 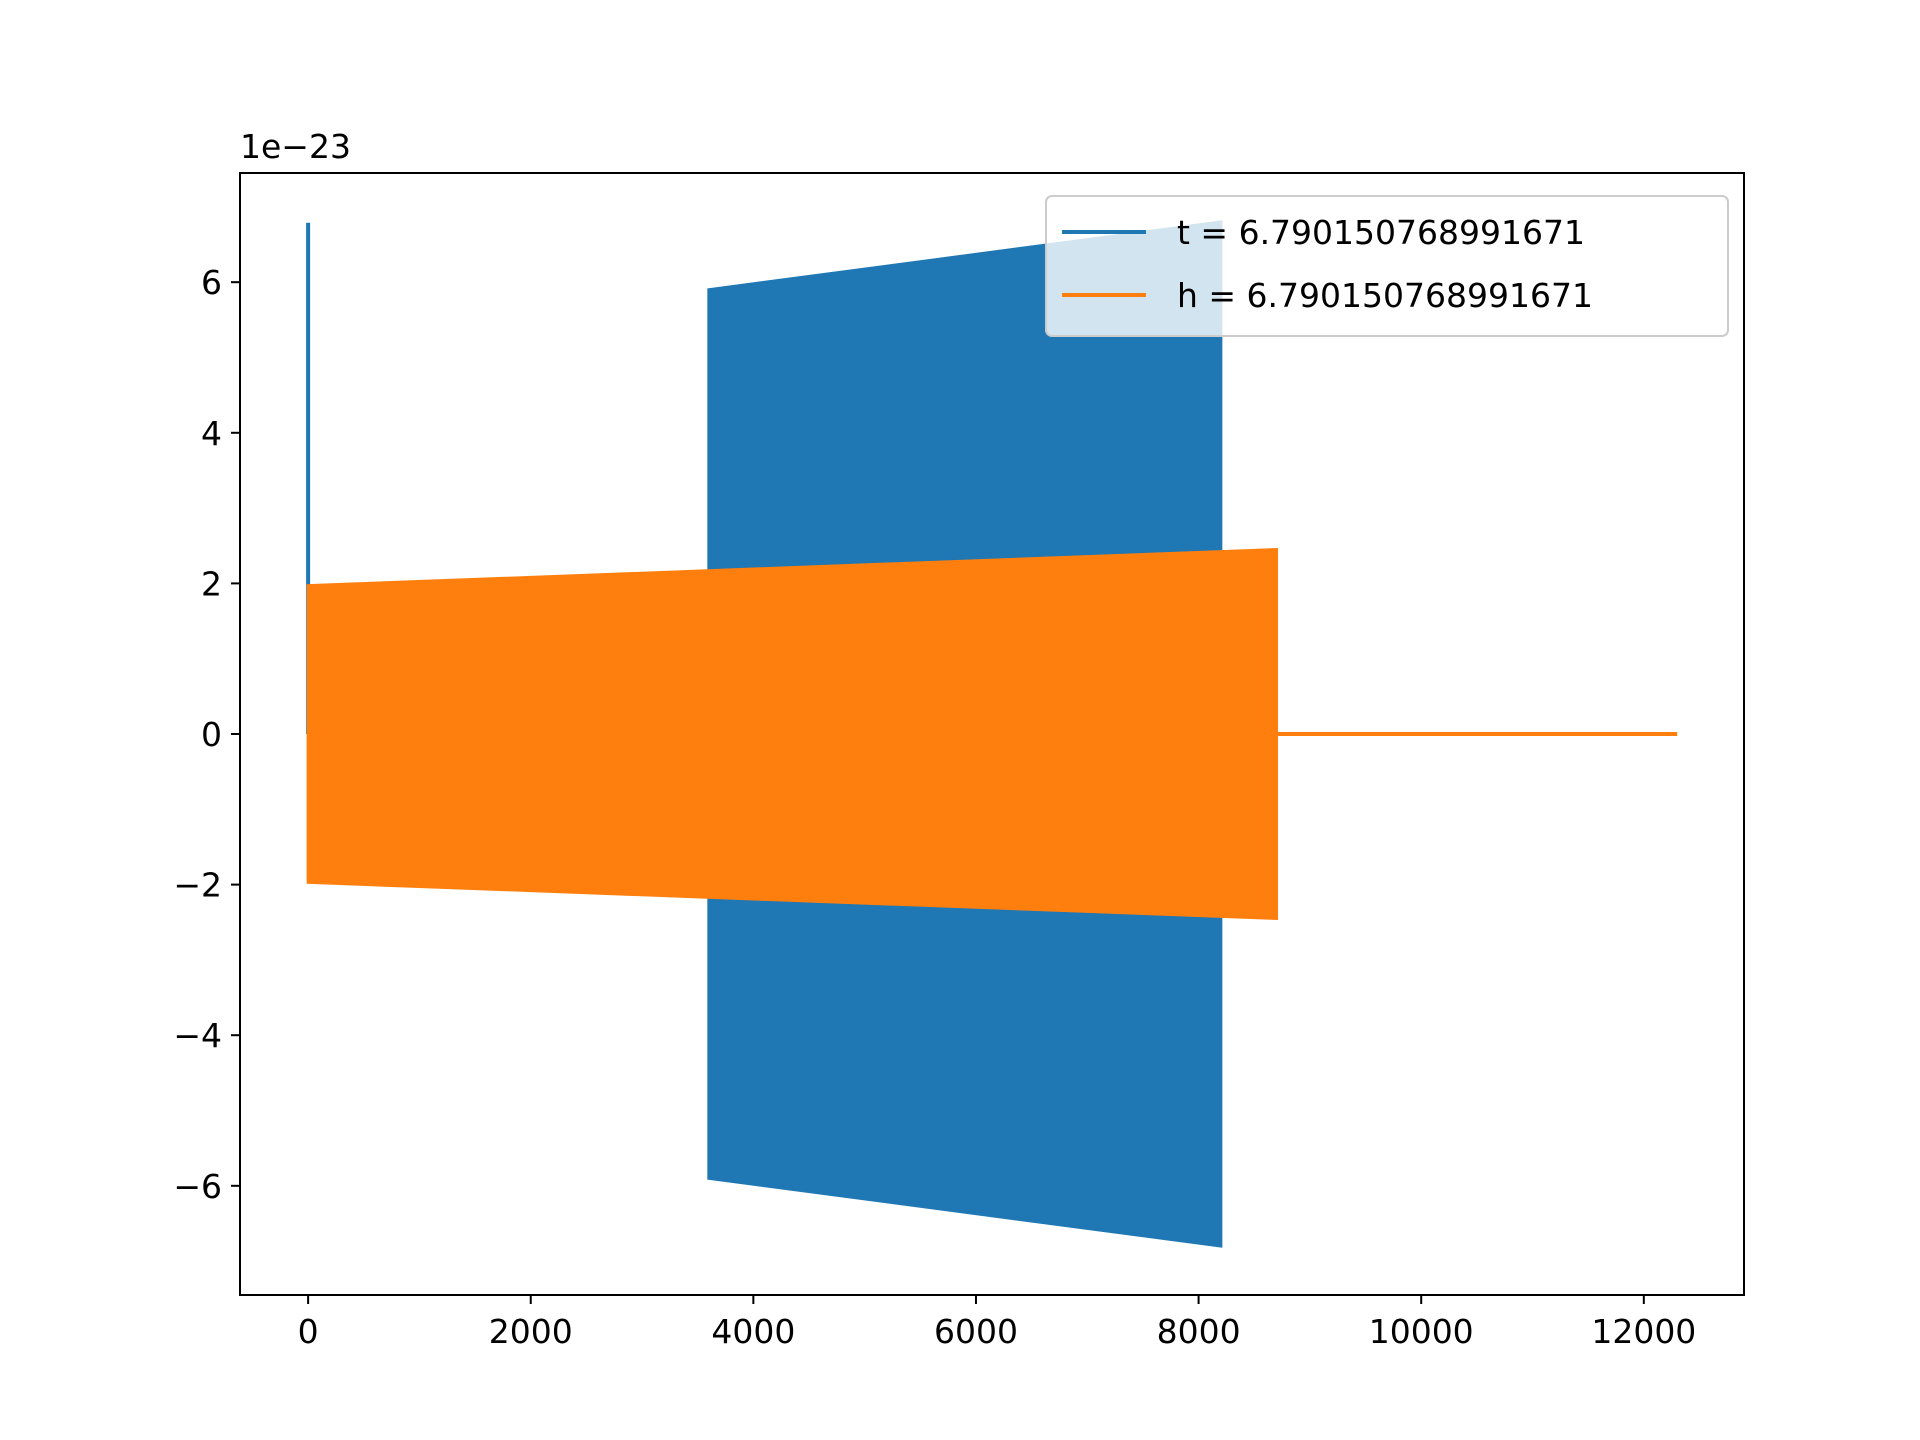 I want to click on x-tick-label: 0, so click(x=308, y=1331).